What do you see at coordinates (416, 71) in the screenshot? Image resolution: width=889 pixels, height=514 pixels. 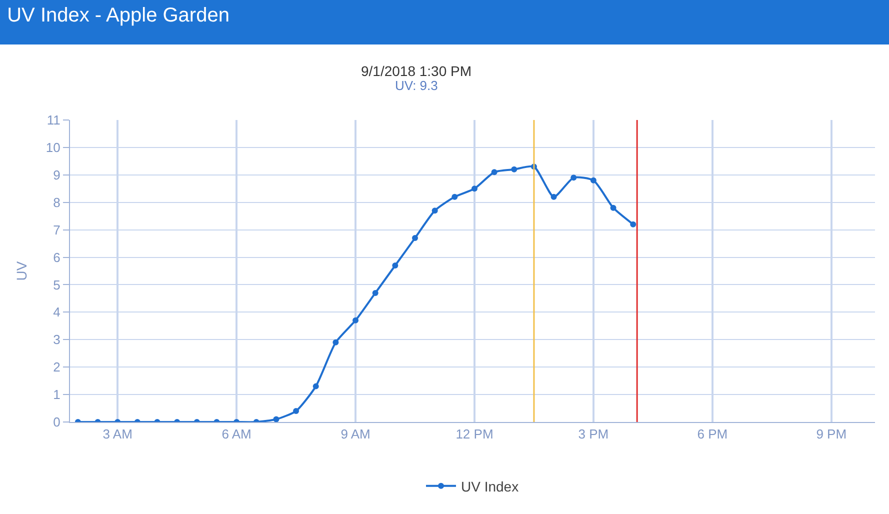 I see `text: 9/1/2018 1:30 PM` at bounding box center [416, 71].